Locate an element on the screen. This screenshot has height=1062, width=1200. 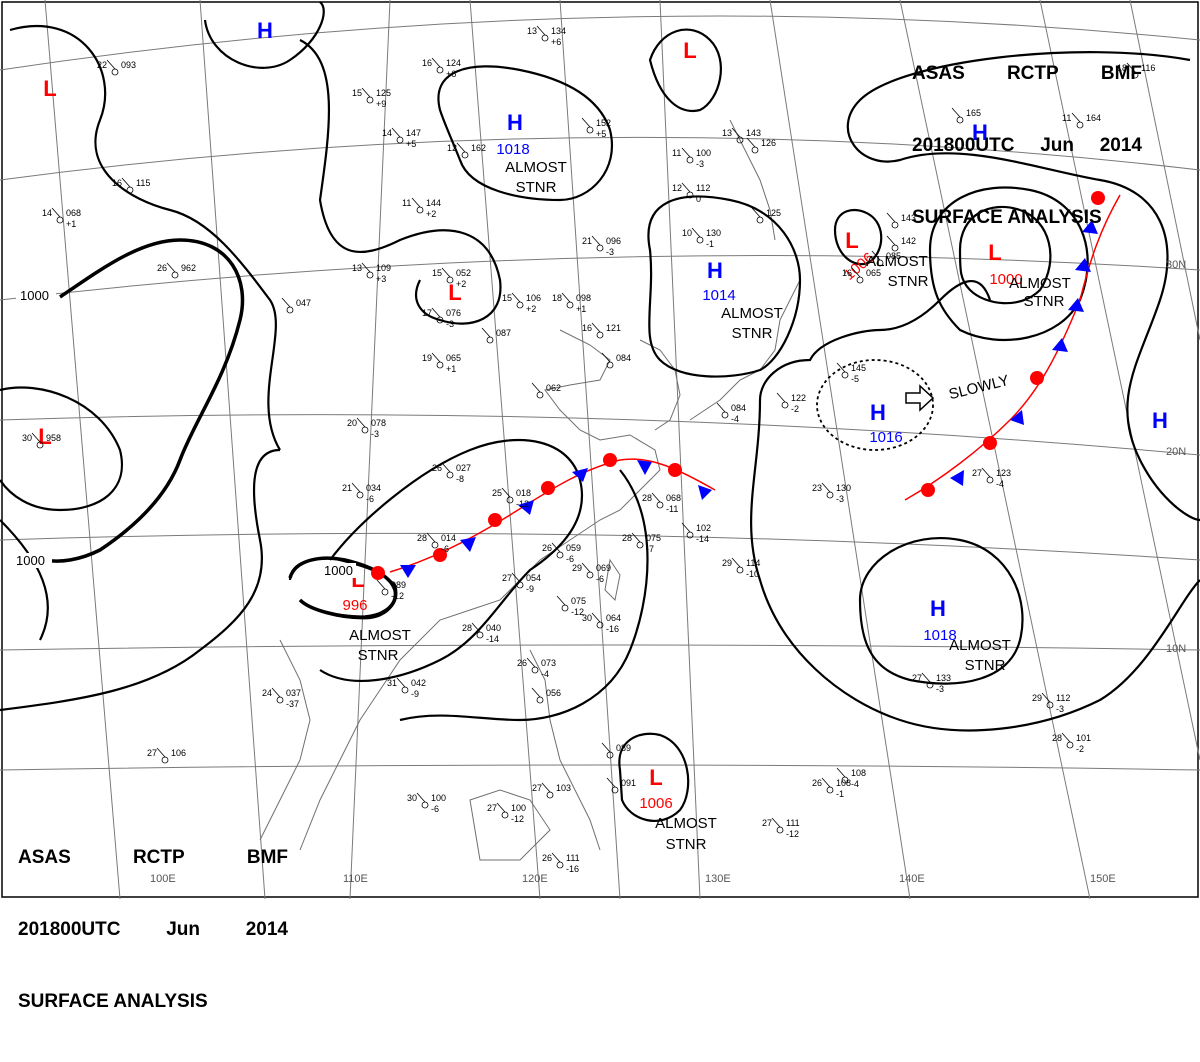
station-pressure: 112 is located at coordinates (1063, 698).